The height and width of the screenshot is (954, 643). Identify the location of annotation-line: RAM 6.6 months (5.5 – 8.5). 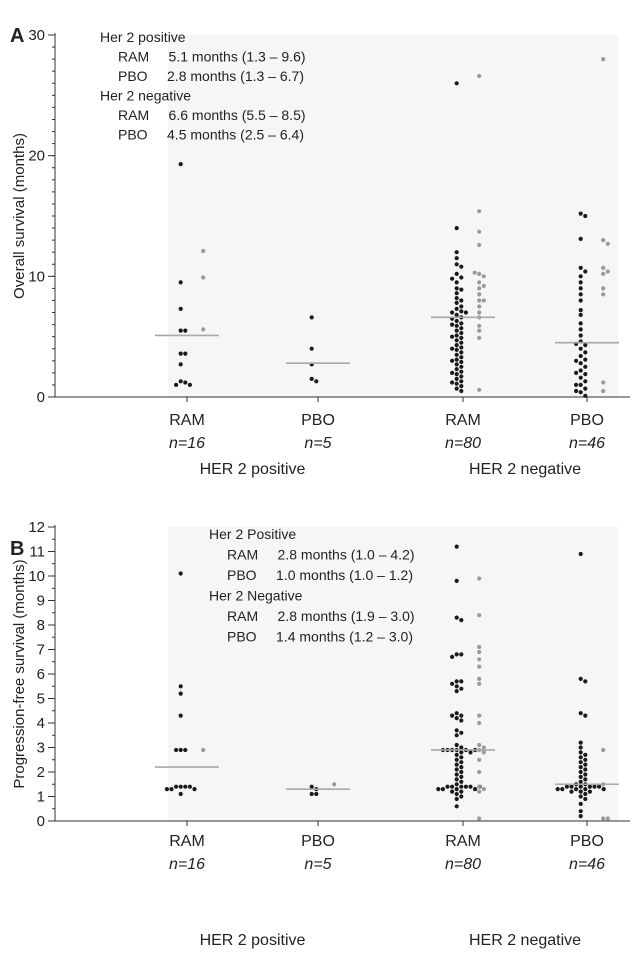
(212, 115).